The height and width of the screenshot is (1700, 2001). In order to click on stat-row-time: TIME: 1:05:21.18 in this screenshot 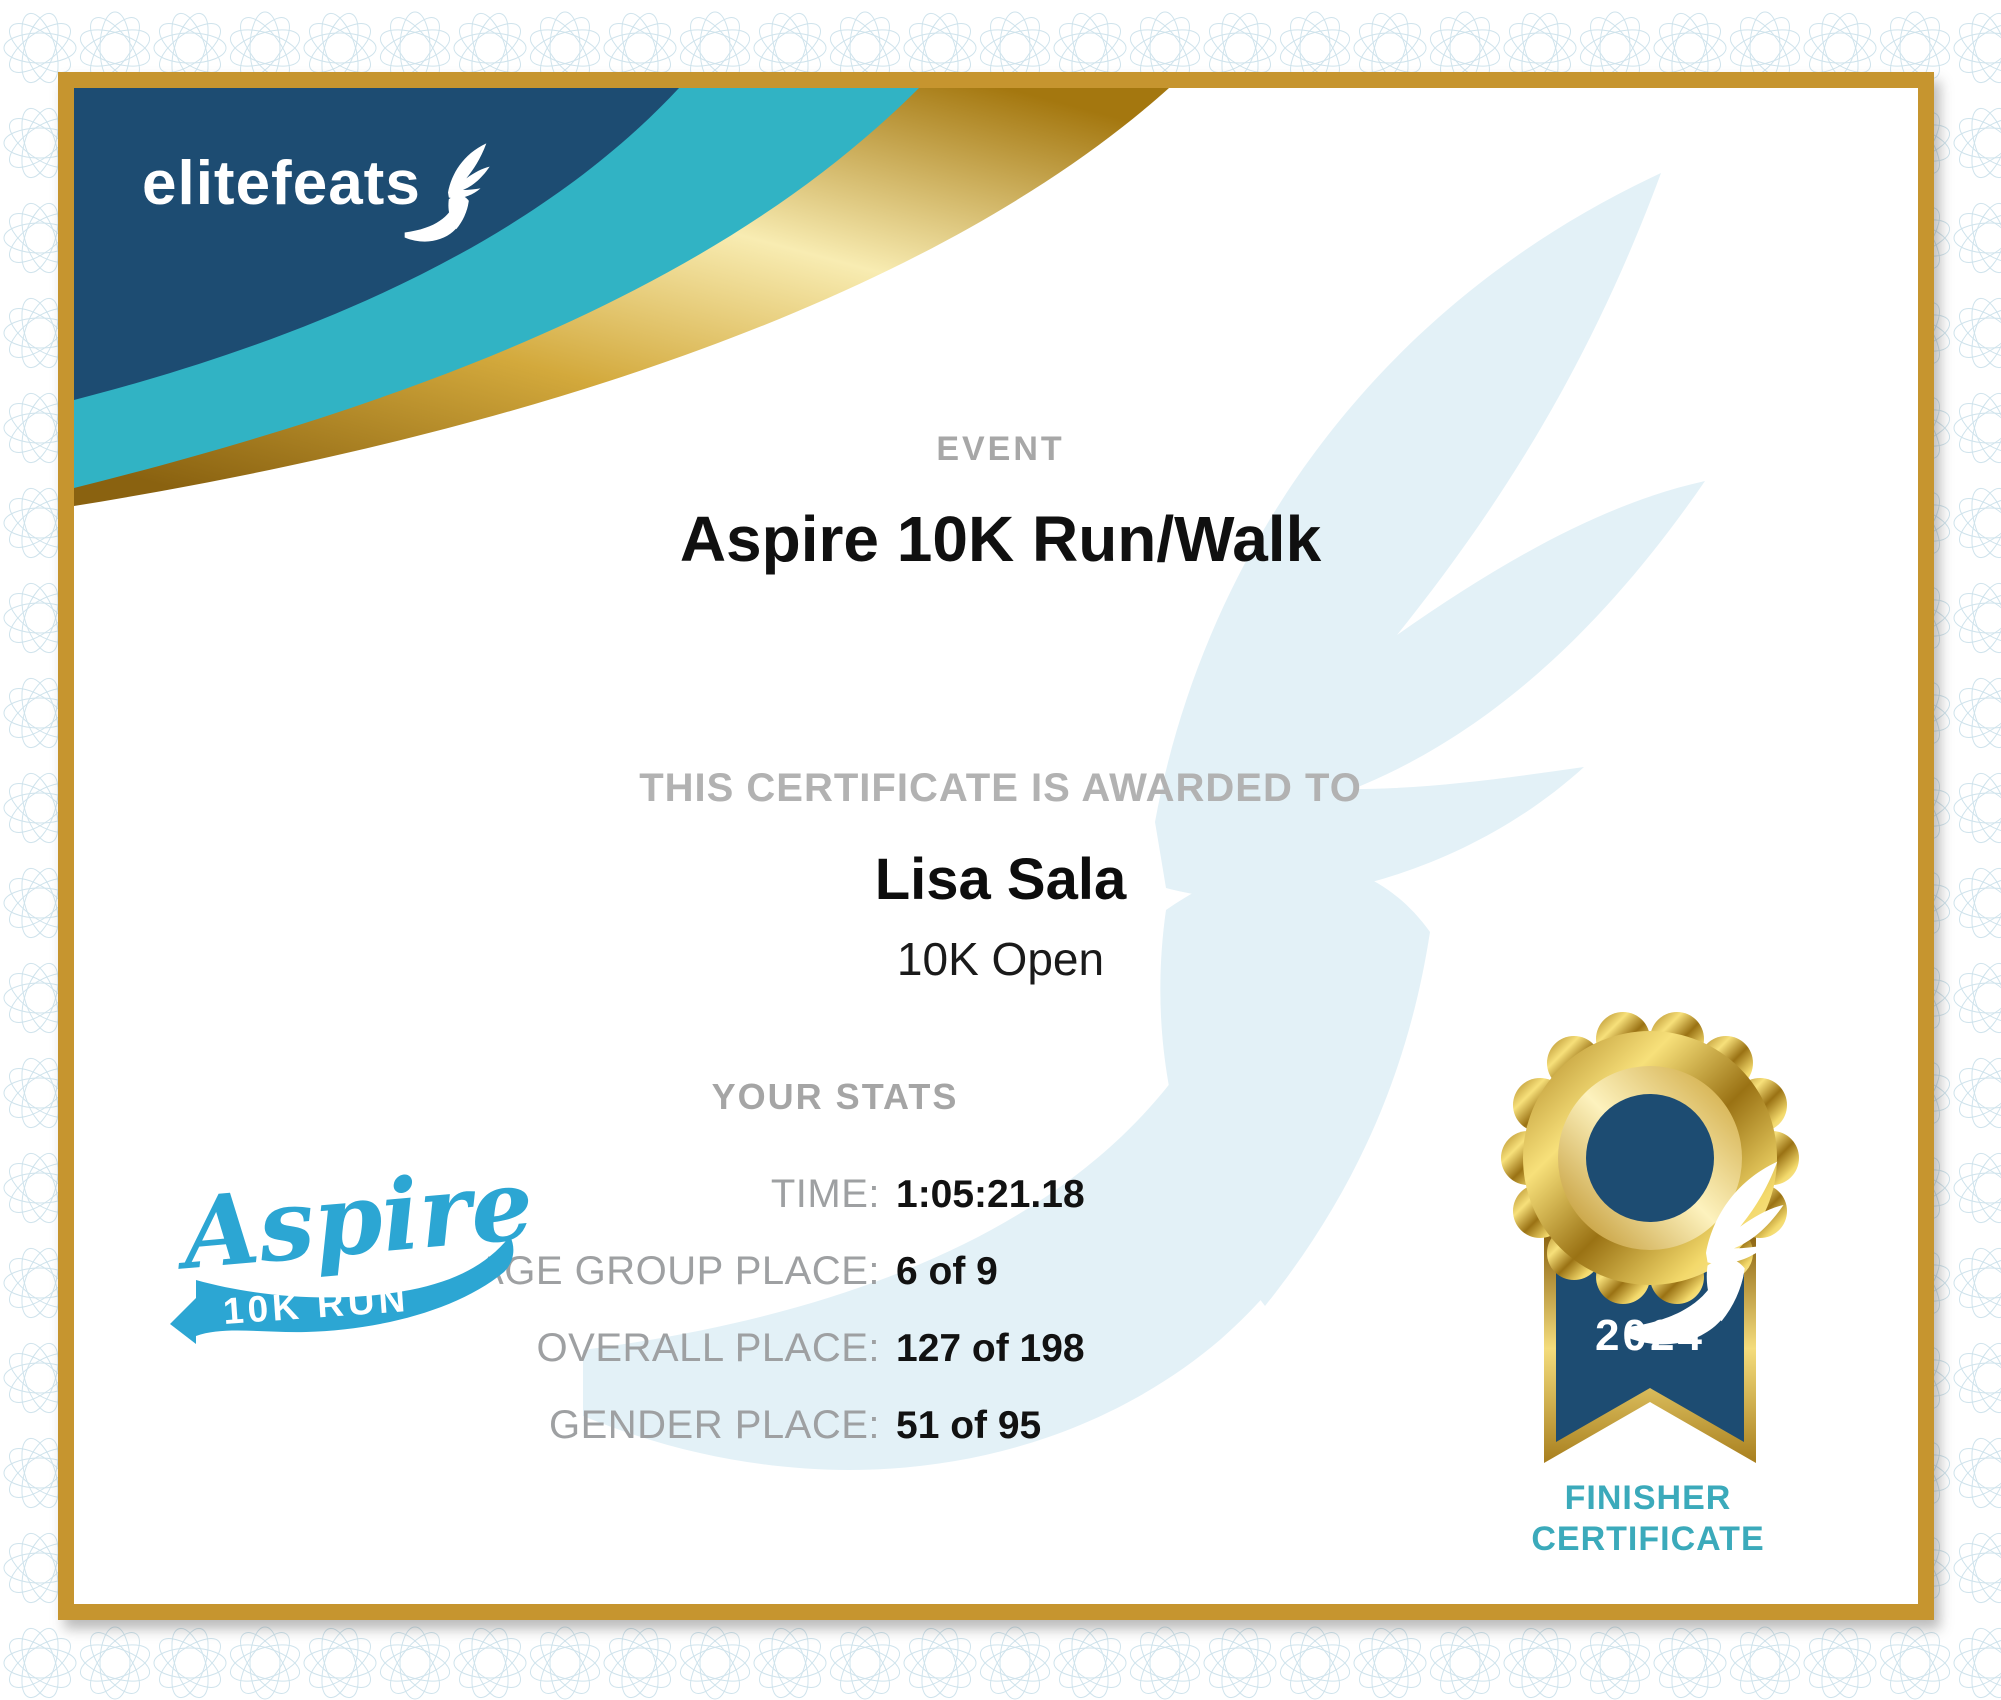, I will do `click(930, 1194)`.